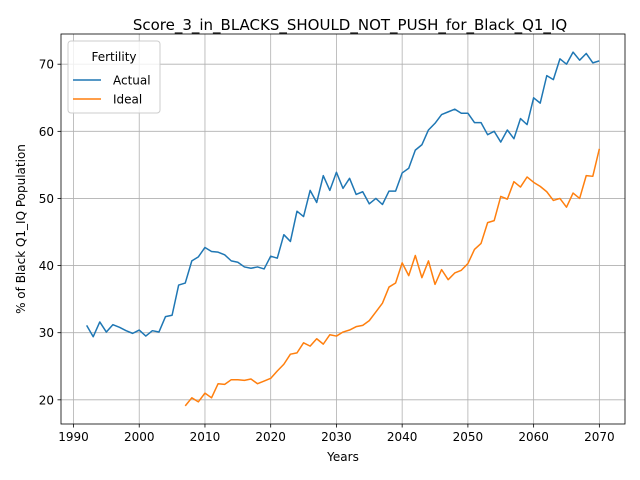 This screenshot has width=640, height=480. Describe the element at coordinates (139, 437) in the screenshot. I see `x-tick-label: 2000` at that location.